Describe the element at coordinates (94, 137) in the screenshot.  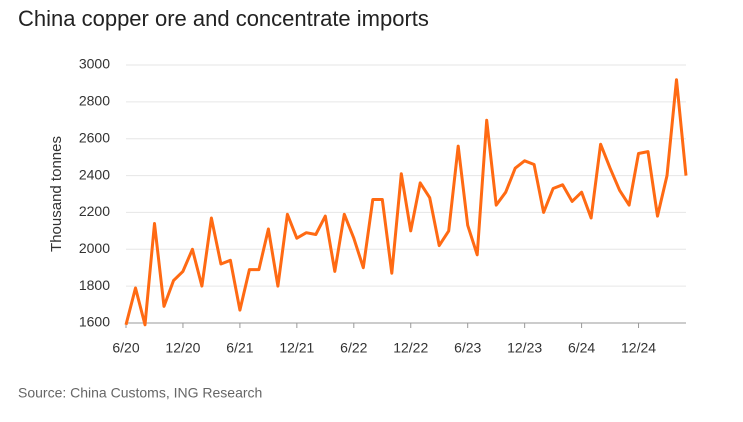
I see `y-tick-label: 2600` at that location.